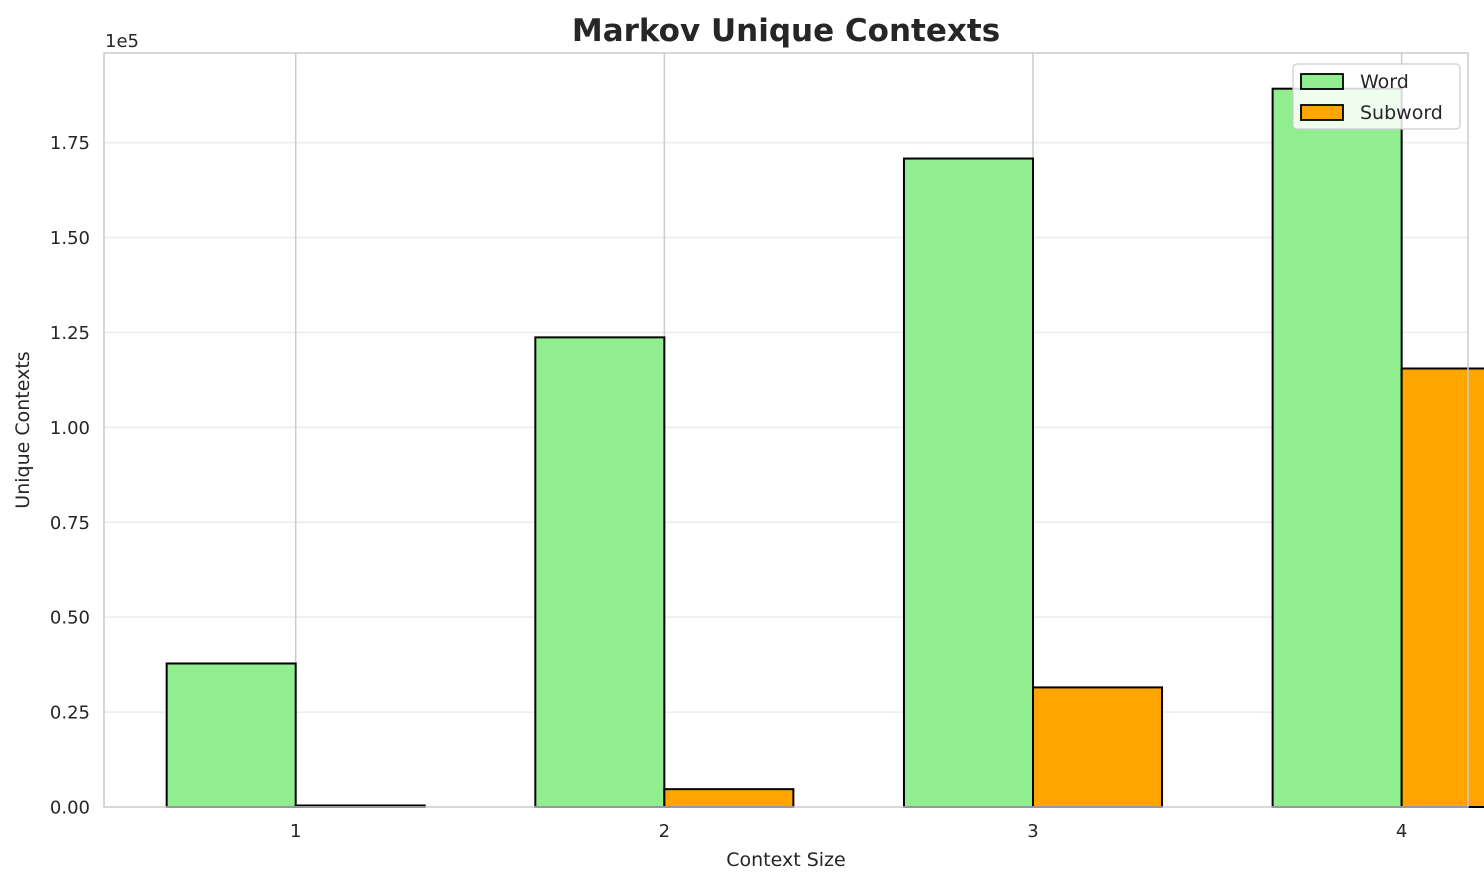  Describe the element at coordinates (70, 238) in the screenshot. I see `y-tick-label: 1.50` at that location.